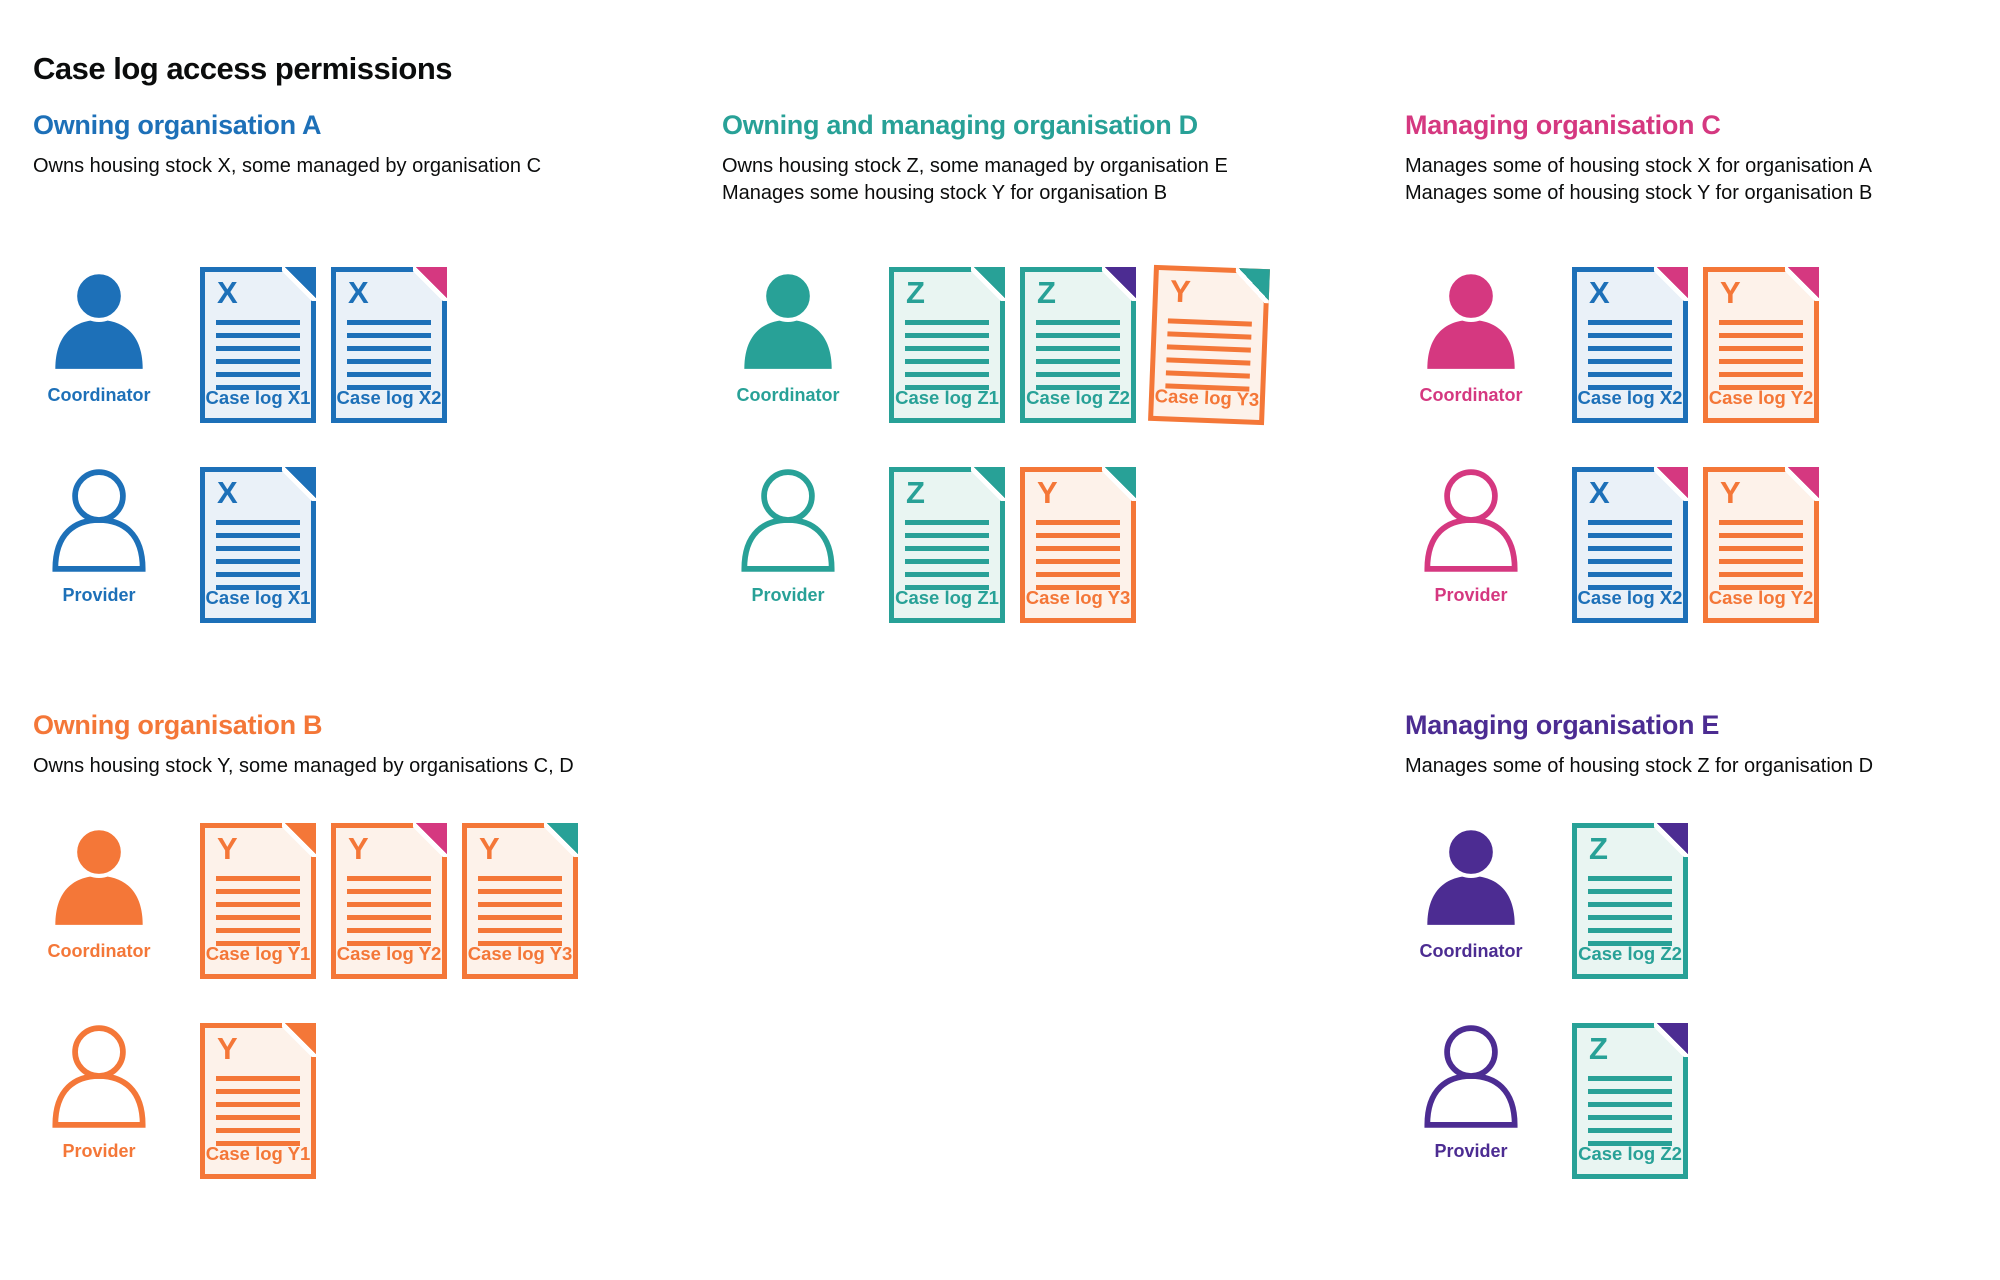  Describe the element at coordinates (99, 951) in the screenshot. I see `person-role-label: Coordinator` at that location.